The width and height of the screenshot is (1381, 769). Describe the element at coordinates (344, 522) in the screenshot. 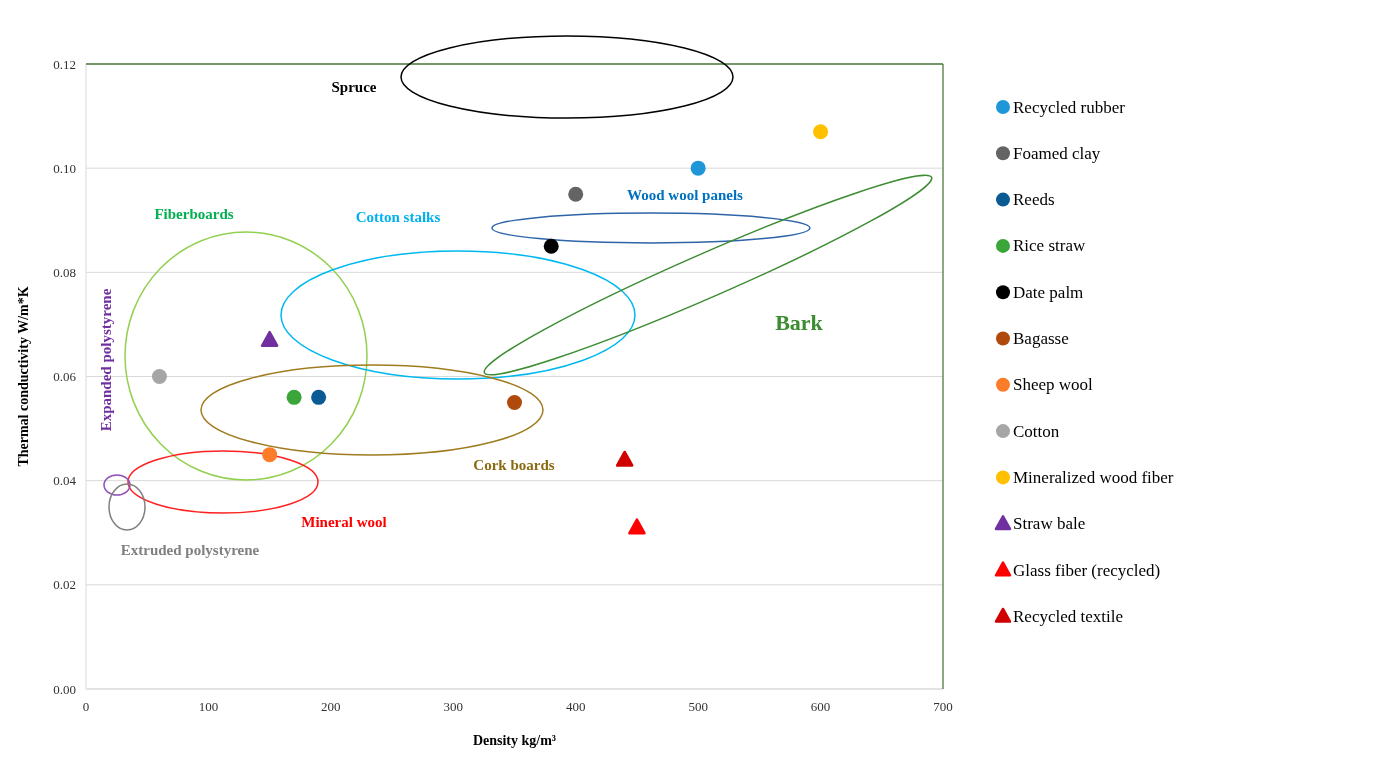

I see `annotation: Mineral wool` at that location.